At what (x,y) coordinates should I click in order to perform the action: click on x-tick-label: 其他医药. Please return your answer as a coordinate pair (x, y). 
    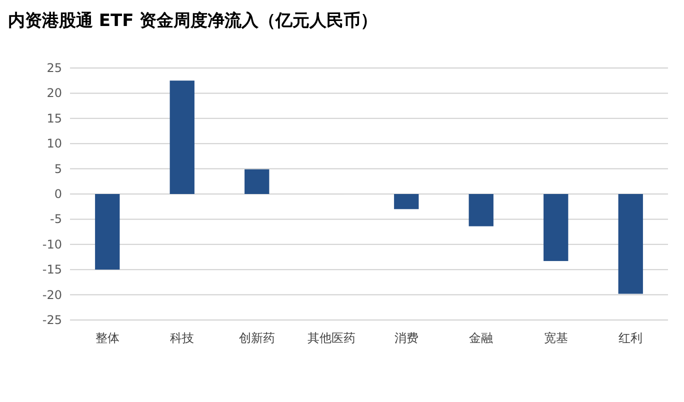
    Looking at the image, I should click on (332, 338).